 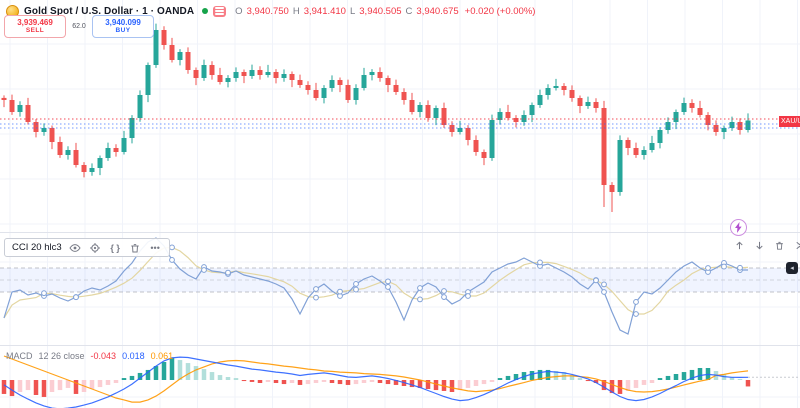 I want to click on high-value: 3,941.410, so click(x=324, y=11).